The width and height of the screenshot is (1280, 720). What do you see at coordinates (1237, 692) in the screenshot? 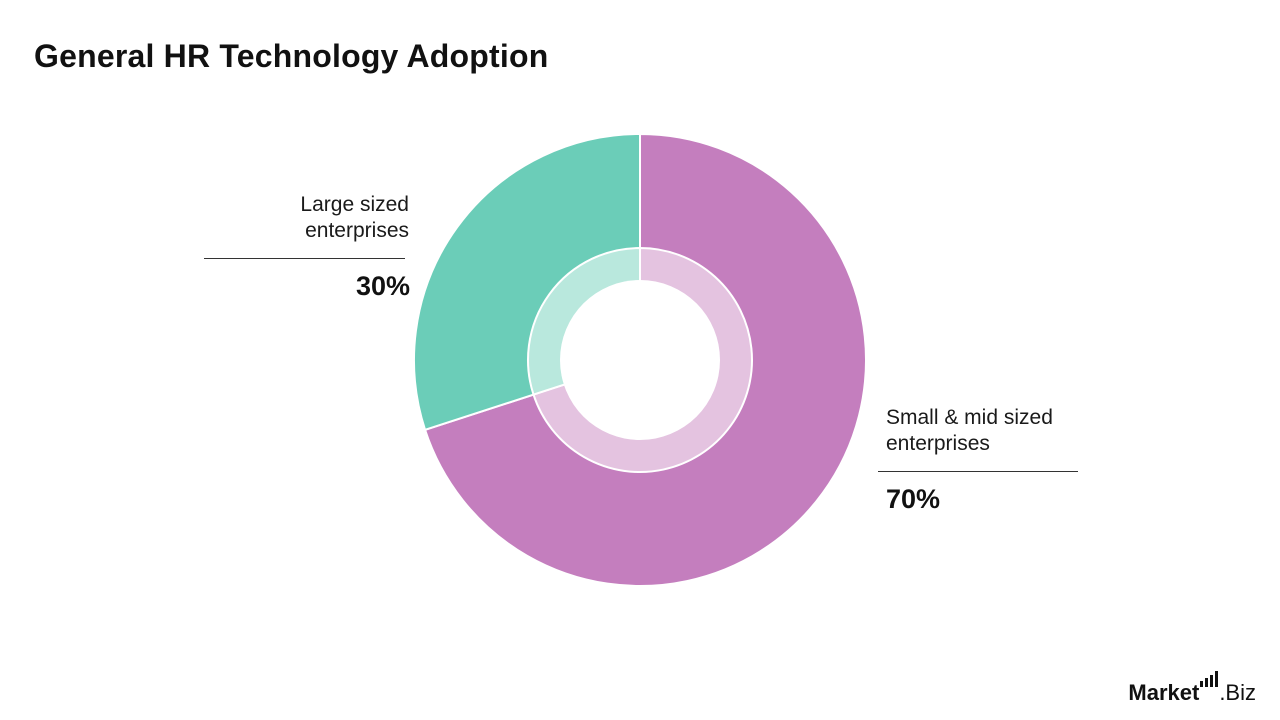
I see `logo-text-light: .Biz` at bounding box center [1237, 692].